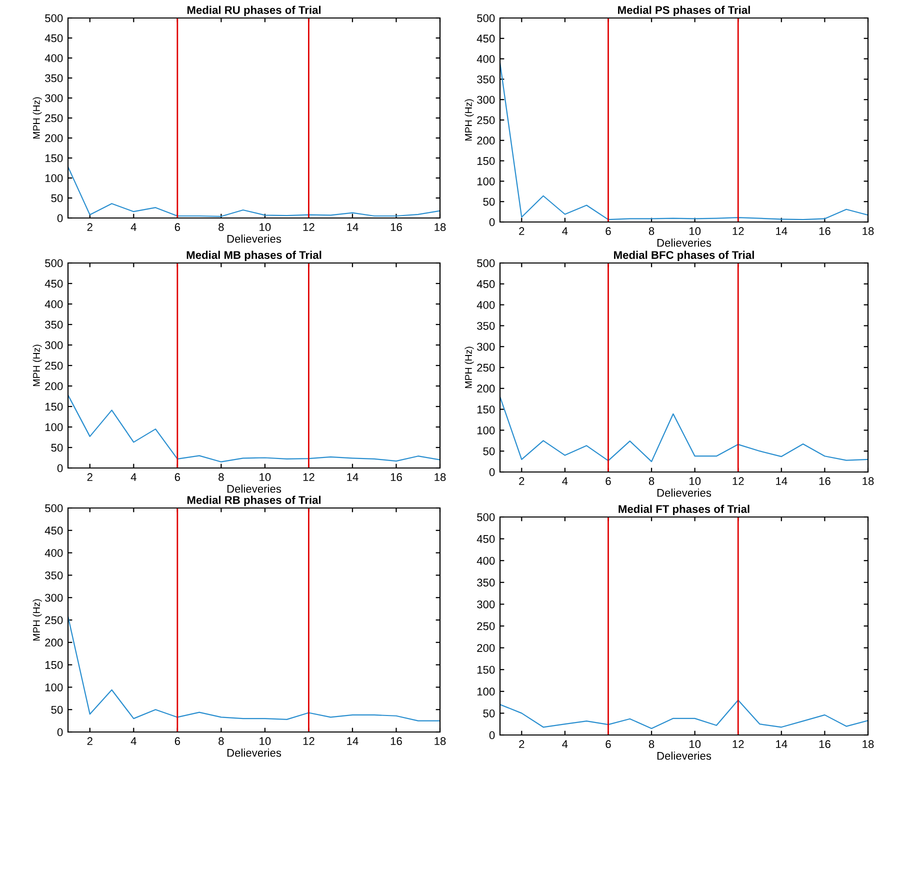 The height and width of the screenshot is (886, 911). Describe the element at coordinates (254, 11) in the screenshot. I see `chart-title: Medial RU phases of Trial` at that location.